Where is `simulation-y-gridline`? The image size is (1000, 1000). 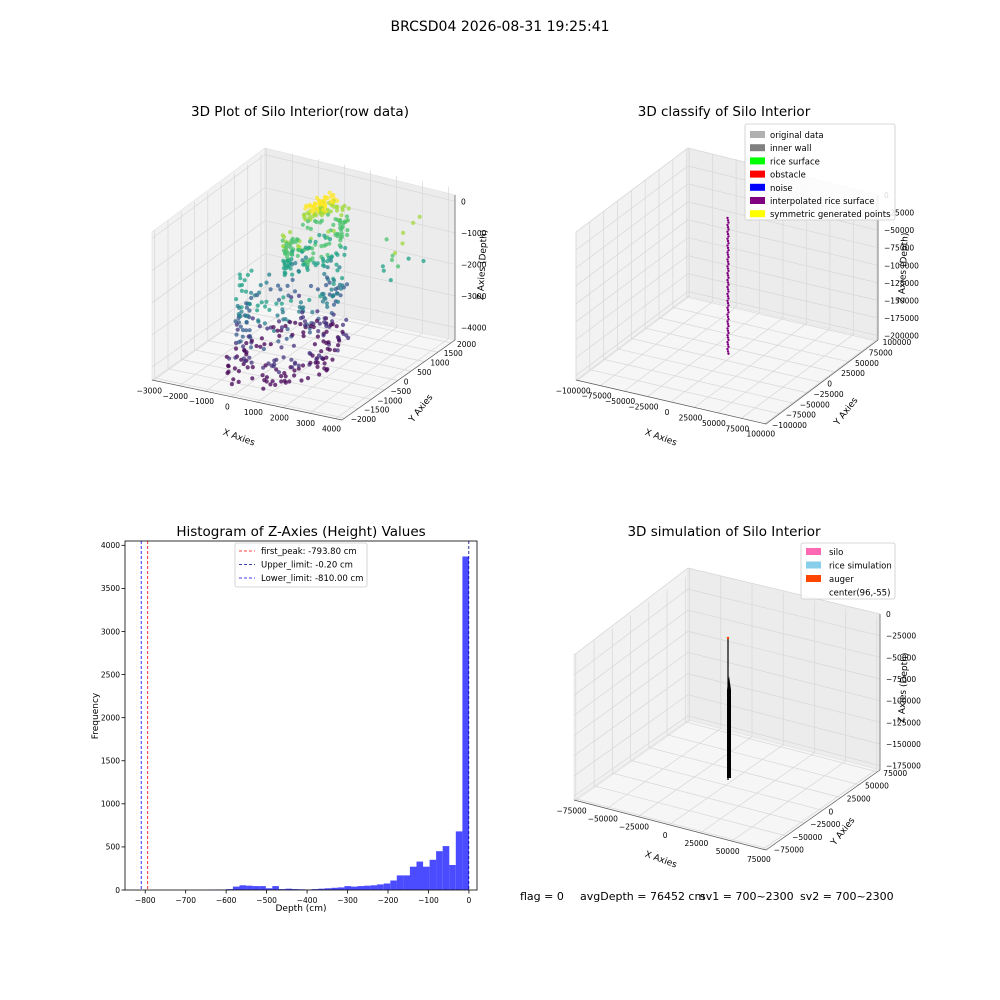
simulation-y-gridline is located at coordinates (726, 713).